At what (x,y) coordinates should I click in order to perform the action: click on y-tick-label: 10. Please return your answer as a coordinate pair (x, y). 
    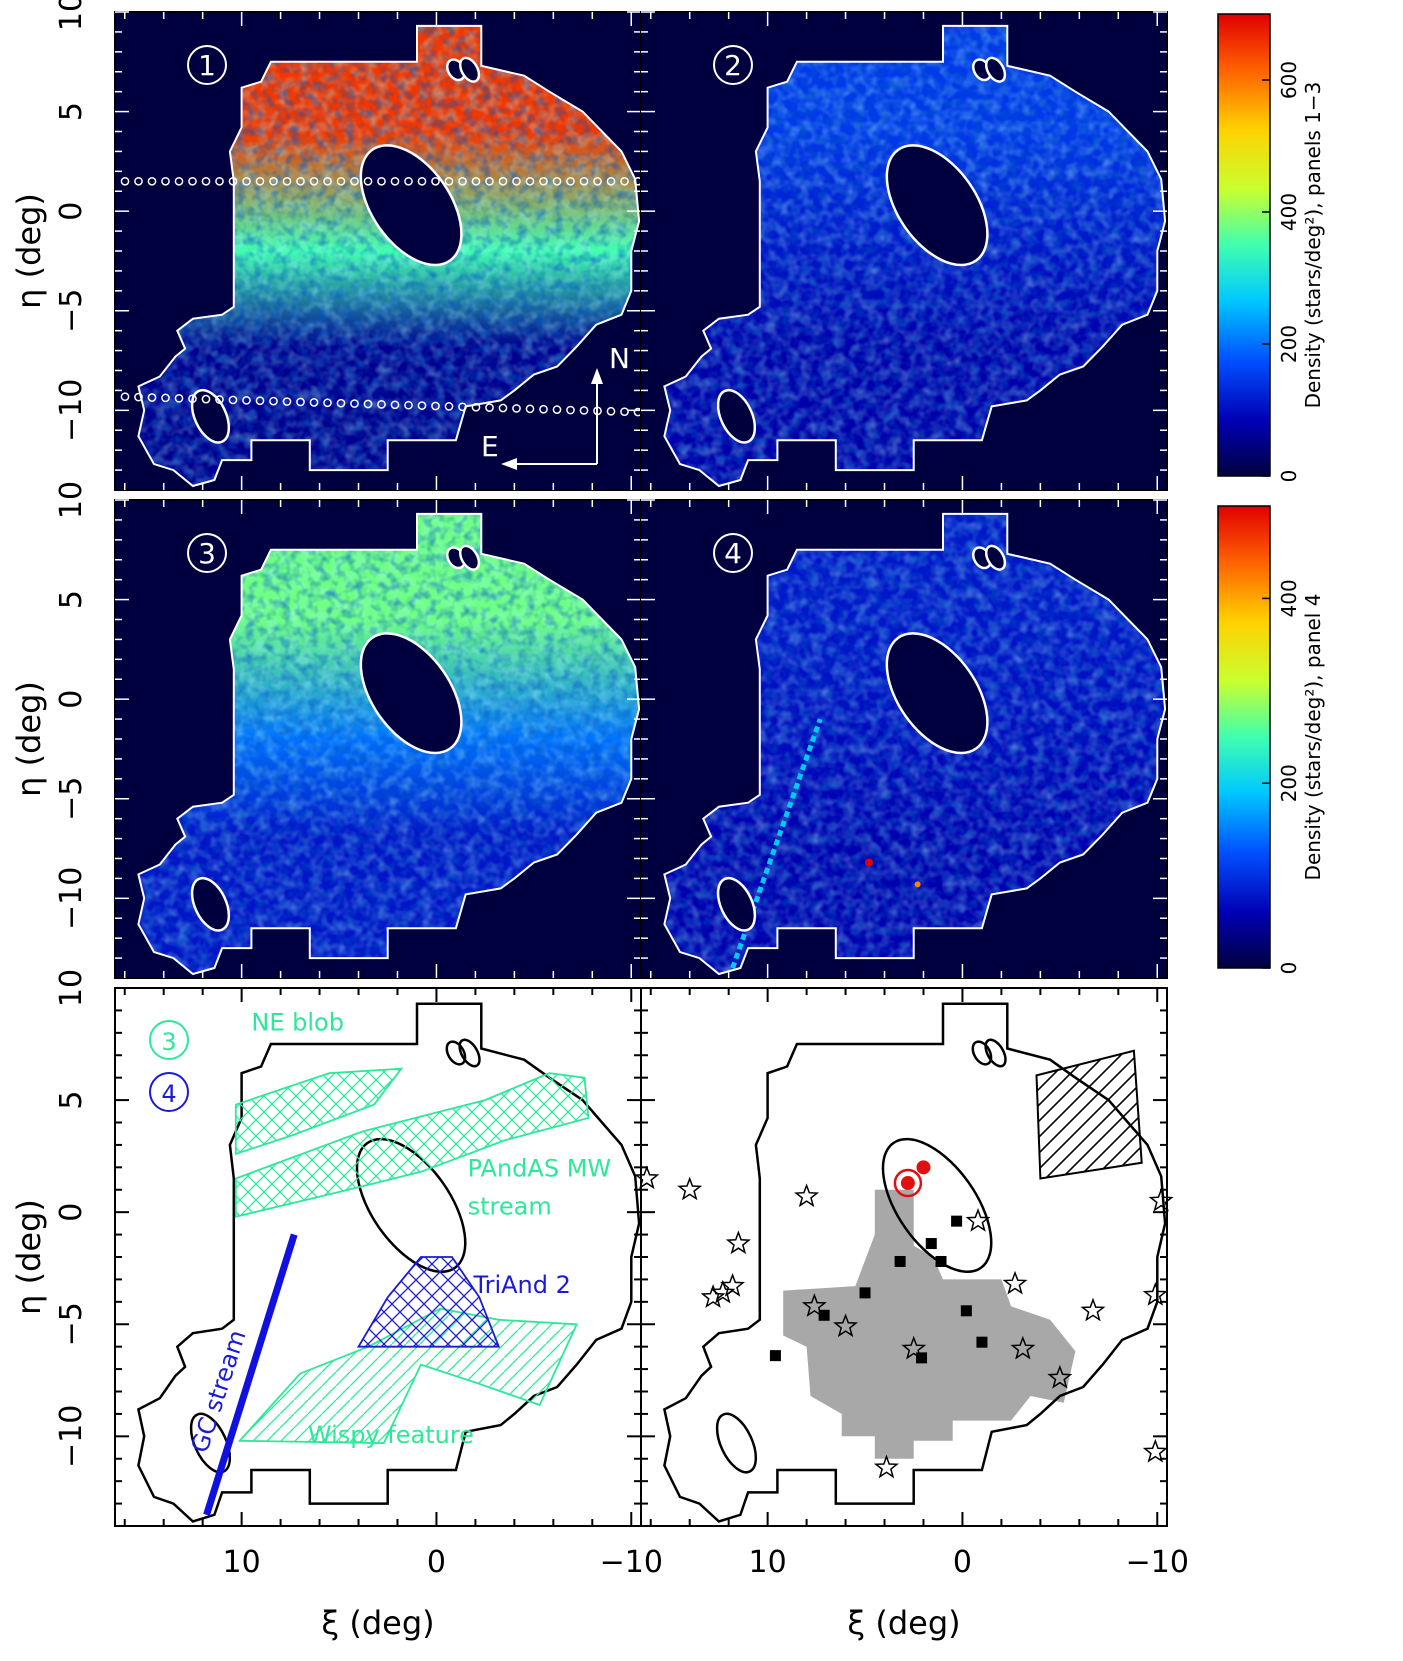
    Looking at the image, I should click on (71, 988).